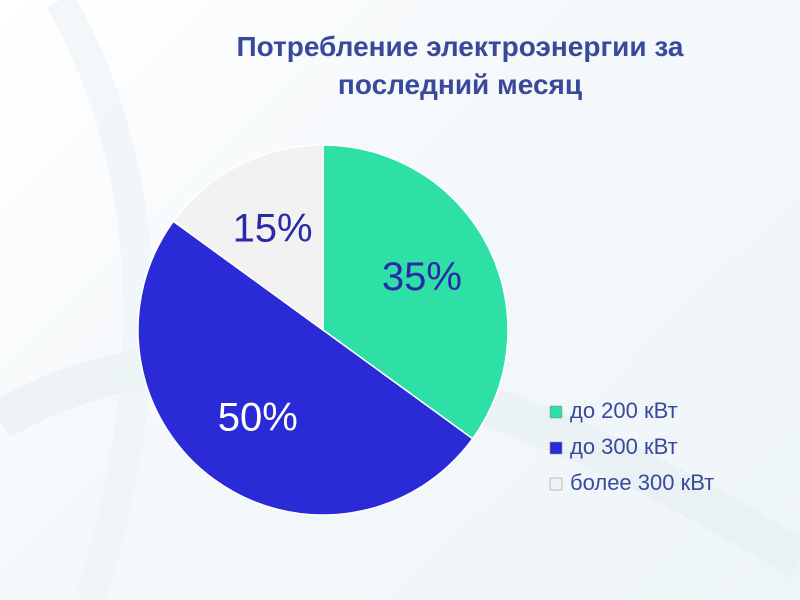 The width and height of the screenshot is (800, 600). Describe the element at coordinates (624, 410) in the screenshot. I see `legend-label: до 200 кВт` at that location.